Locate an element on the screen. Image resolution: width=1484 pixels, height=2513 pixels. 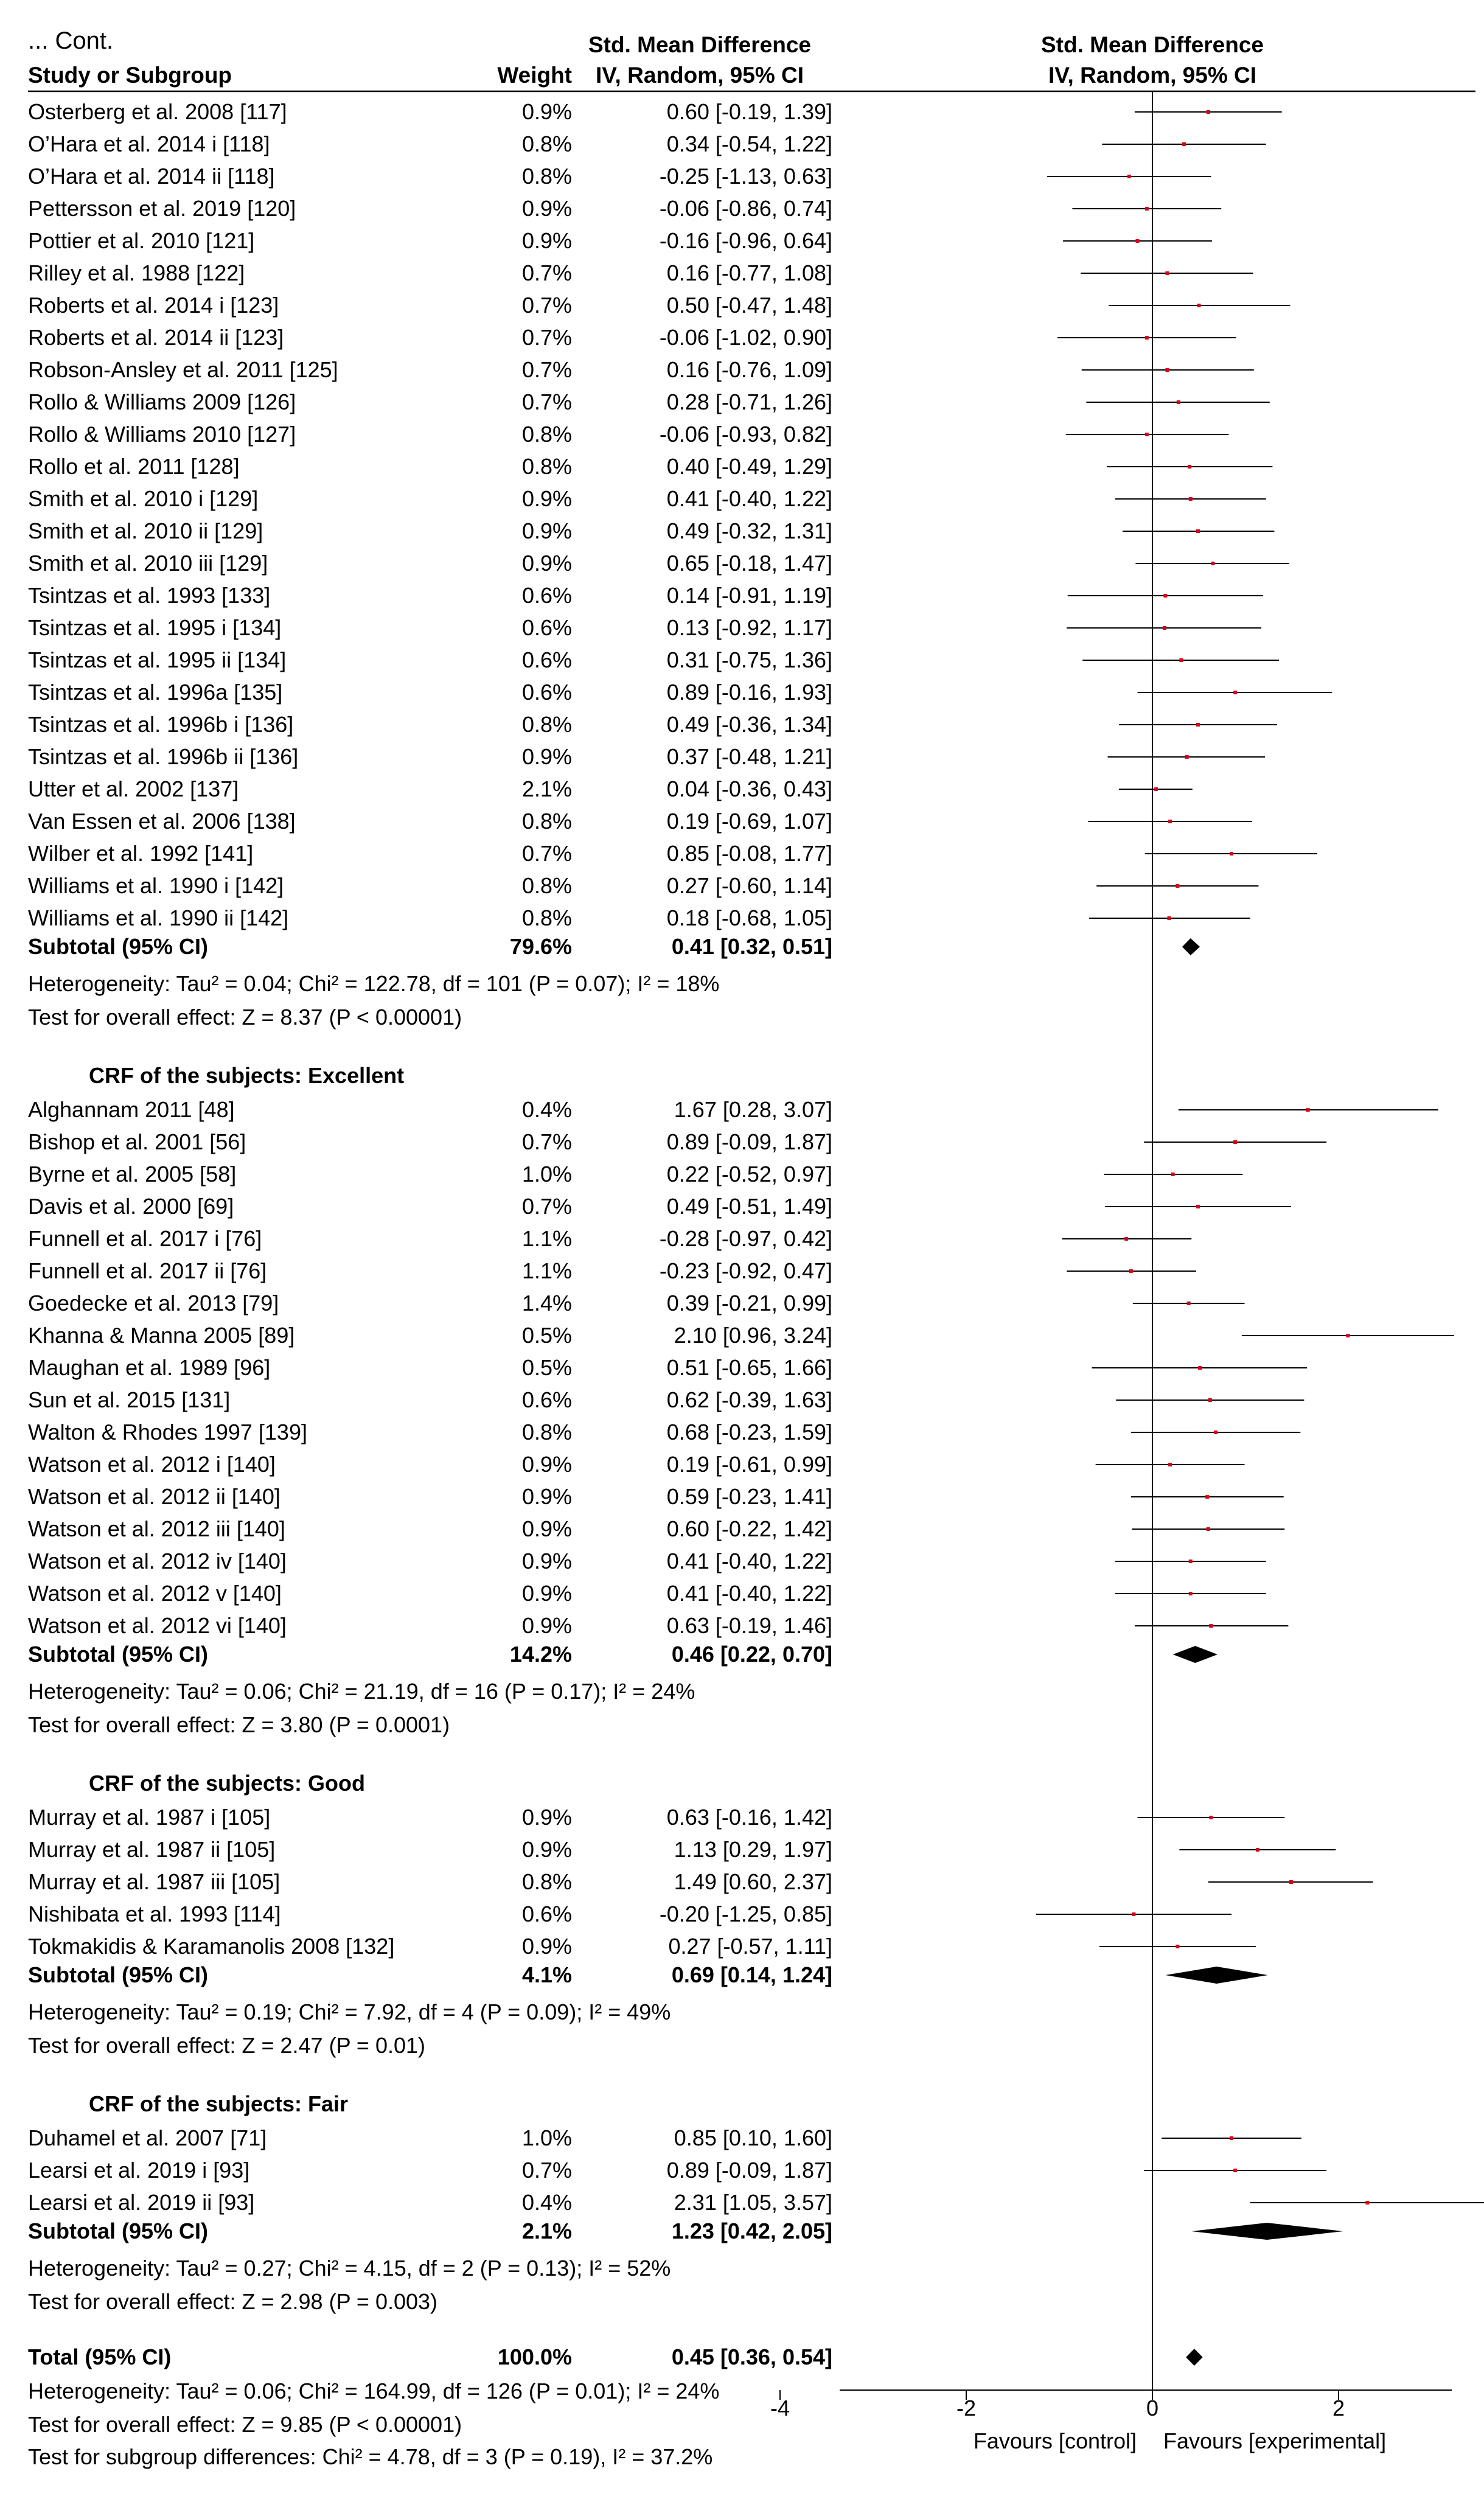
weight-col-label-top: Std. Mean Difference is located at coordinates (699, 44).